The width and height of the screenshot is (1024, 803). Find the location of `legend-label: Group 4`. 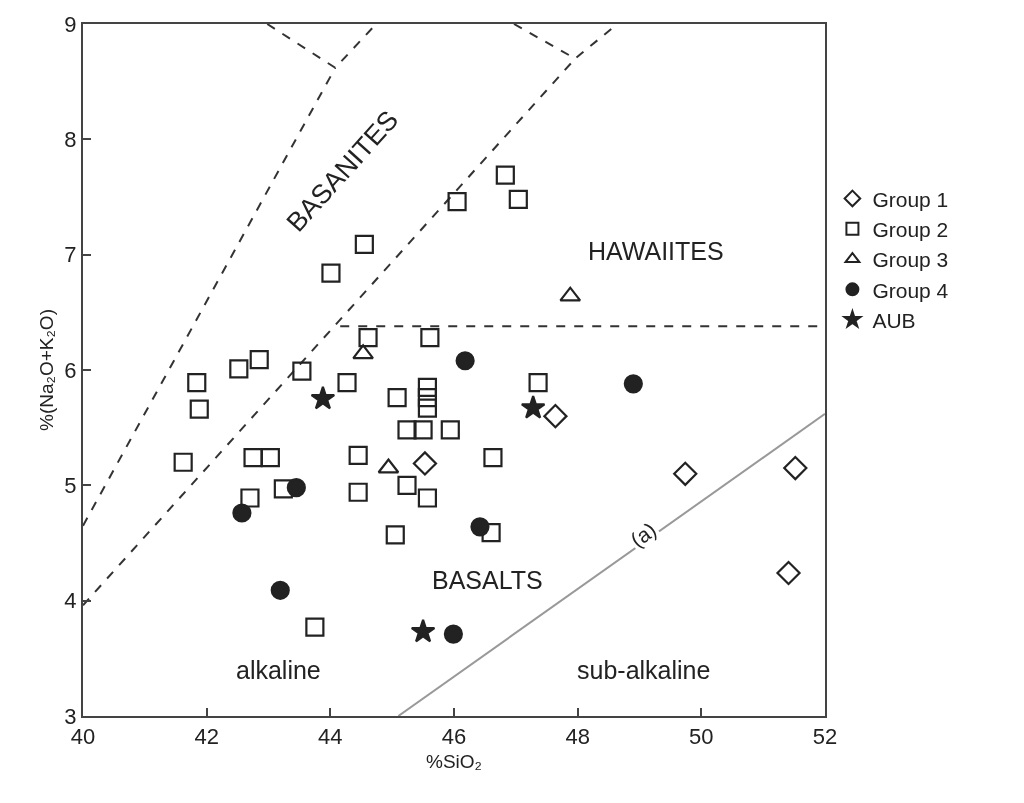

legend-label: Group 4 is located at coordinates (910, 290).